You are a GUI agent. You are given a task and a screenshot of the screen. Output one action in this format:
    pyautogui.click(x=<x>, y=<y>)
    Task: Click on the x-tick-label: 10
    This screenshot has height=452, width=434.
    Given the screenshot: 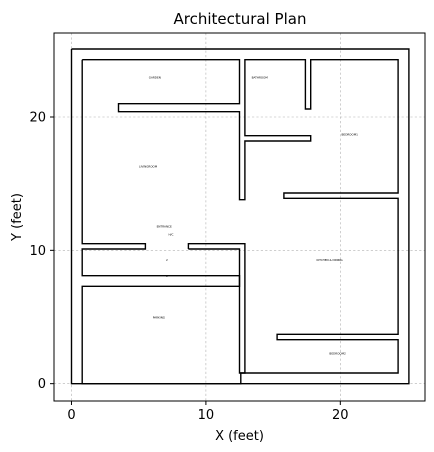 What is the action you would take?
    pyautogui.click(x=206, y=415)
    